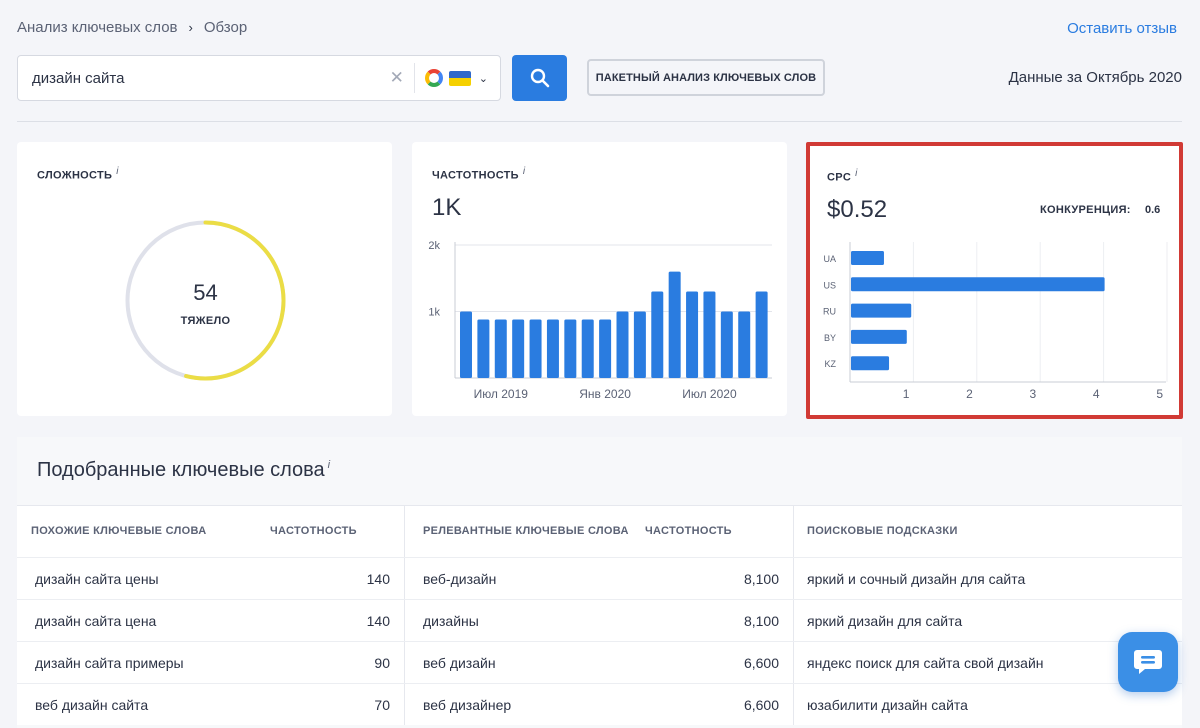 The width and height of the screenshot is (1200, 728). I want to click on related-keyword-link: дизайны, so click(524, 620).